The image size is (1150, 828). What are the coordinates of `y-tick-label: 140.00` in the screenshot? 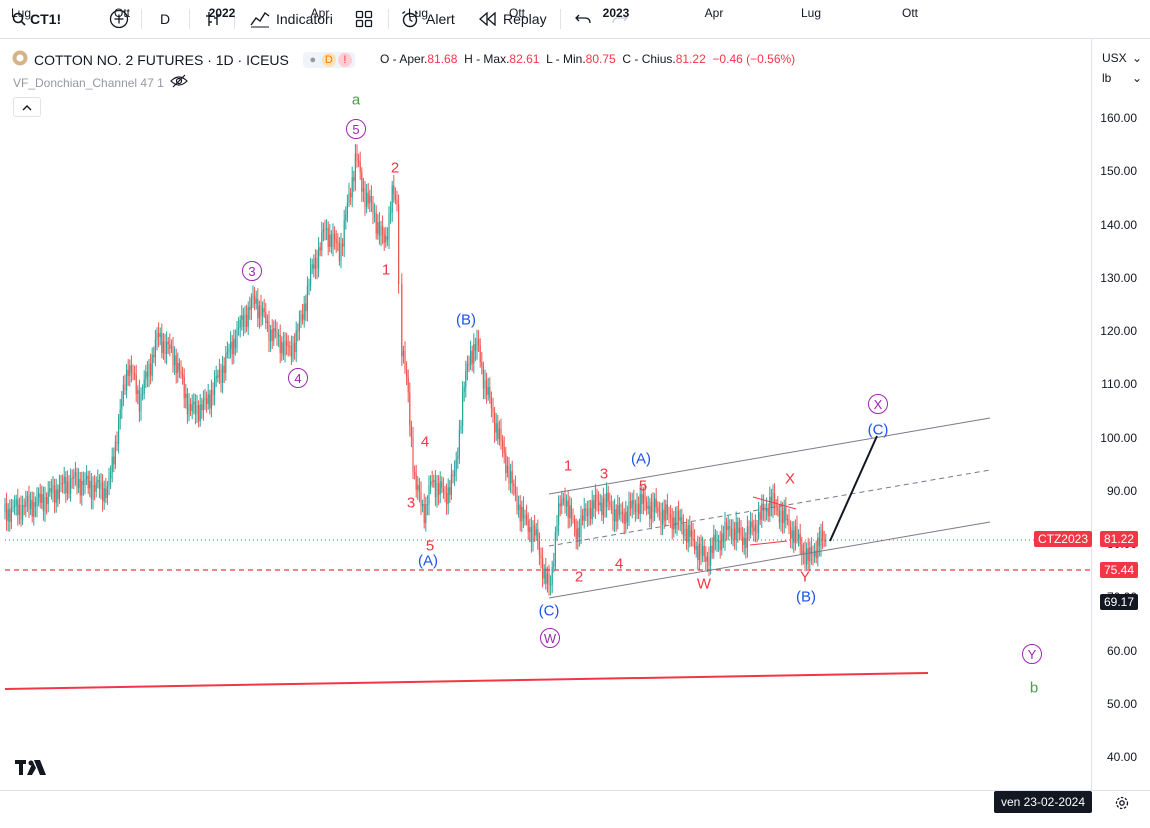 It's located at (1118, 224).